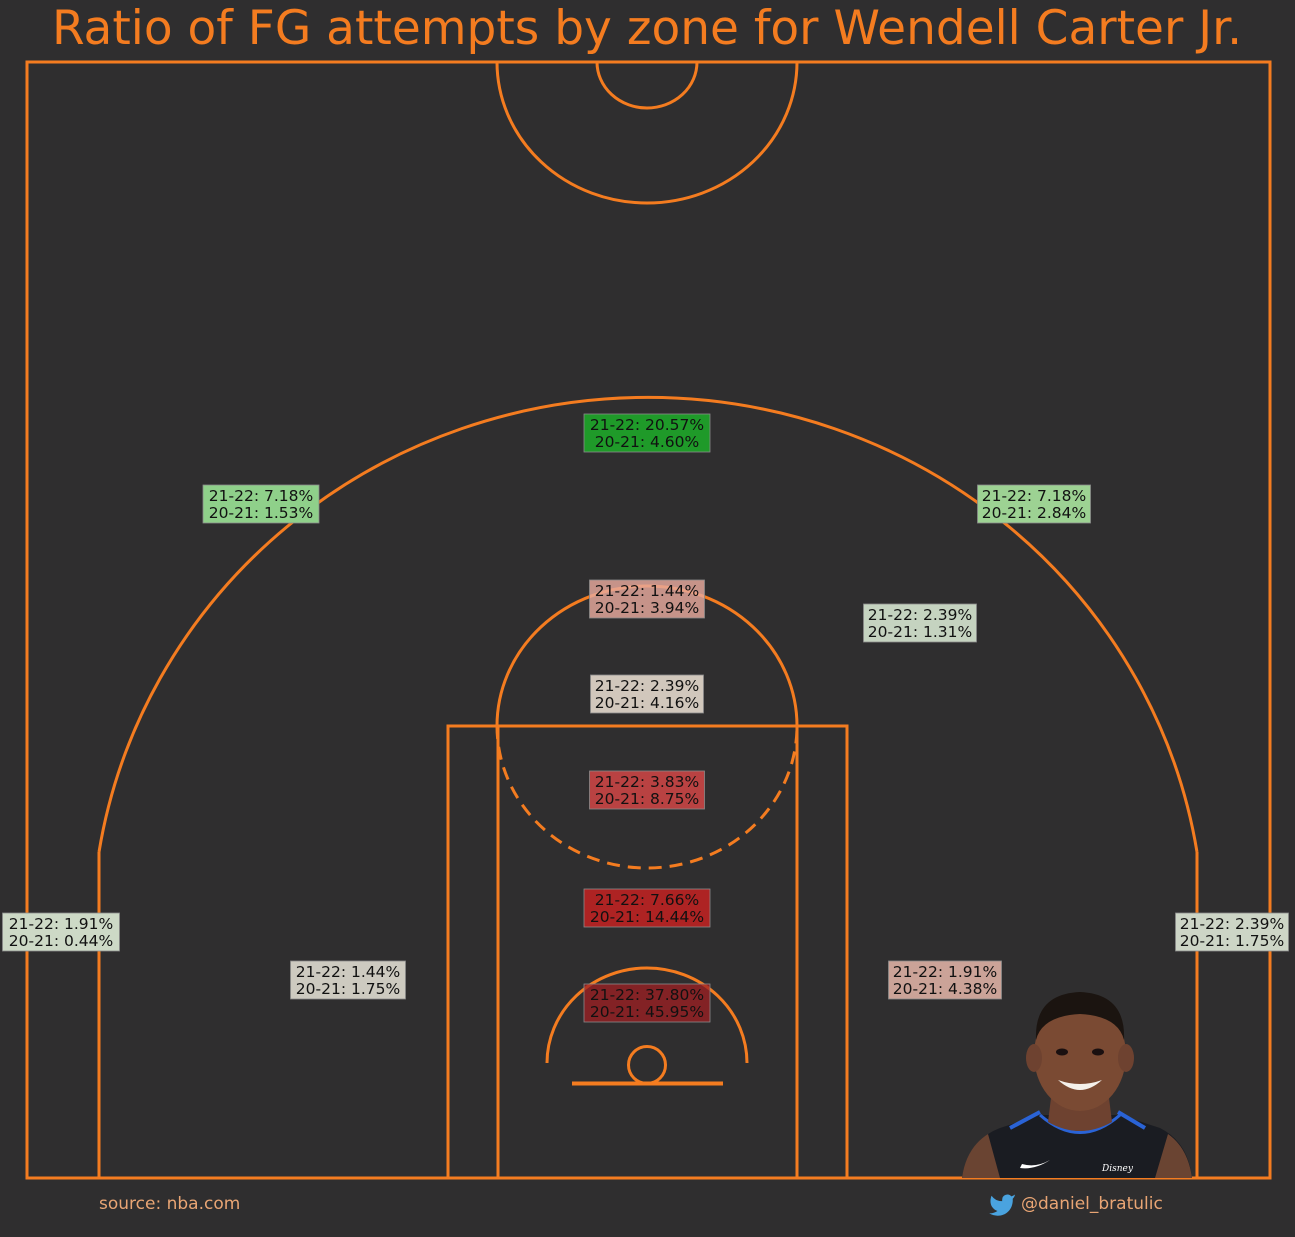 The width and height of the screenshot is (1295, 1237). Describe the element at coordinates (945, 989) in the screenshot. I see `zone-value-20-21: 20-21: 4.38%` at that location.